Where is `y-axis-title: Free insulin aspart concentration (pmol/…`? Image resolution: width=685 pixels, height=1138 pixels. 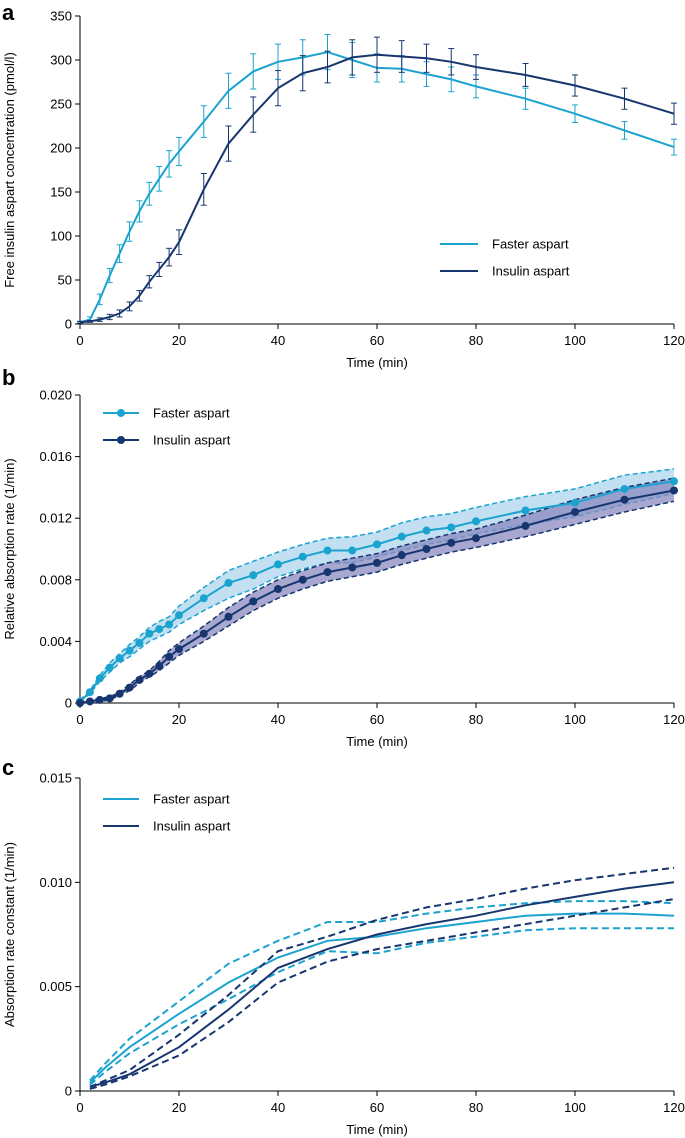 y-axis-title: Free insulin aspart concentration (pmol/… is located at coordinates (9, 170).